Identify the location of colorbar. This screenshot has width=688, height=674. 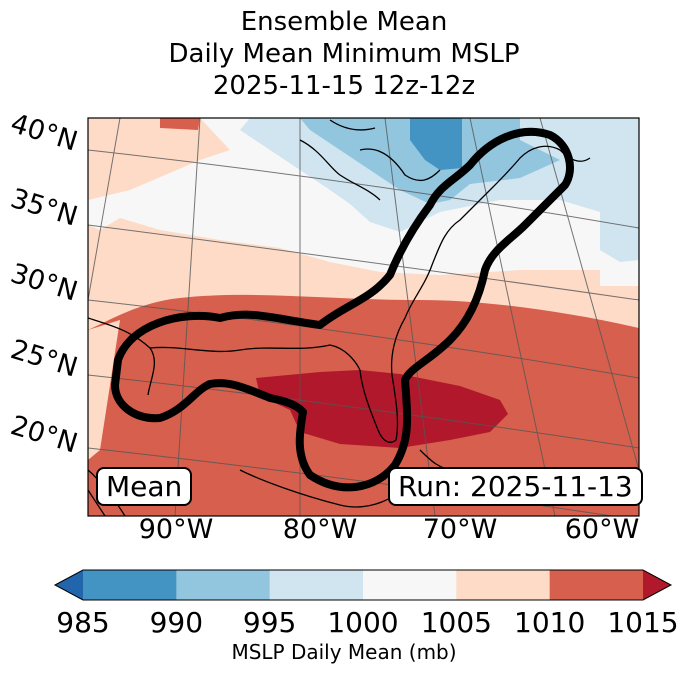
(363, 585).